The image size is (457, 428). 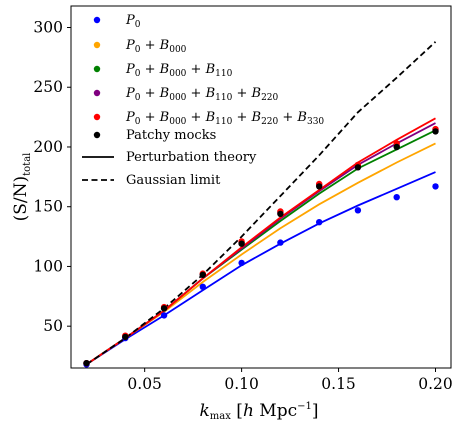 I want to click on legend-marker-mocks, so click(x=97, y=135).